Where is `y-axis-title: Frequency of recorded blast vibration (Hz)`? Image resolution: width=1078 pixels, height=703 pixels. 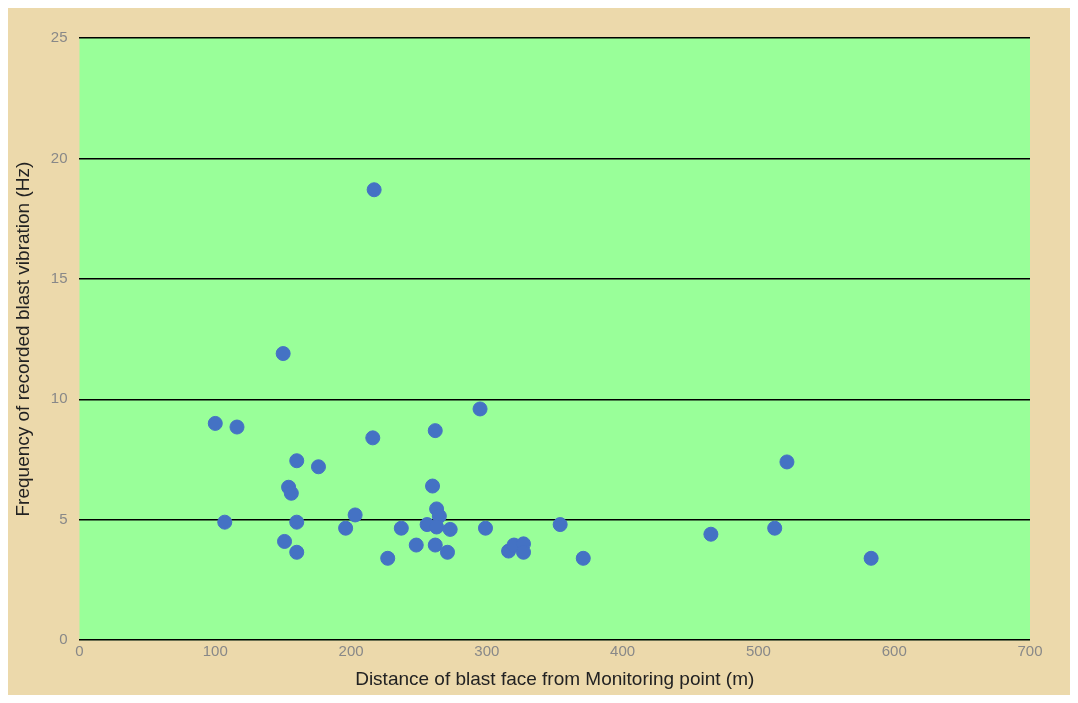 y-axis-title: Frequency of recorded blast vibration (Hz) is located at coordinates (22, 339).